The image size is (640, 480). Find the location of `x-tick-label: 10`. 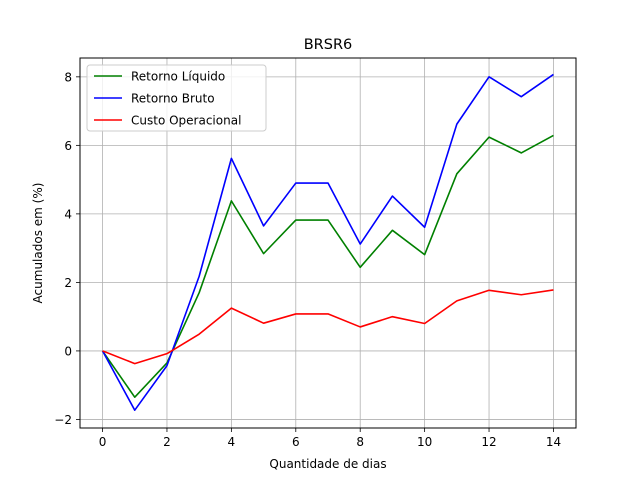

x-tick-label: 10 is located at coordinates (424, 442).